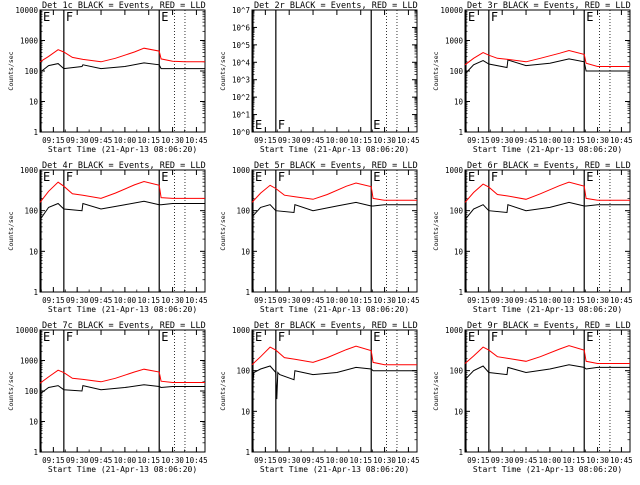 The width and height of the screenshot is (640, 485). What do you see at coordinates (549, 166) in the screenshot?
I see `panel-title: Det 6r BLACK = Events, RED = LLD` at bounding box center [549, 166].